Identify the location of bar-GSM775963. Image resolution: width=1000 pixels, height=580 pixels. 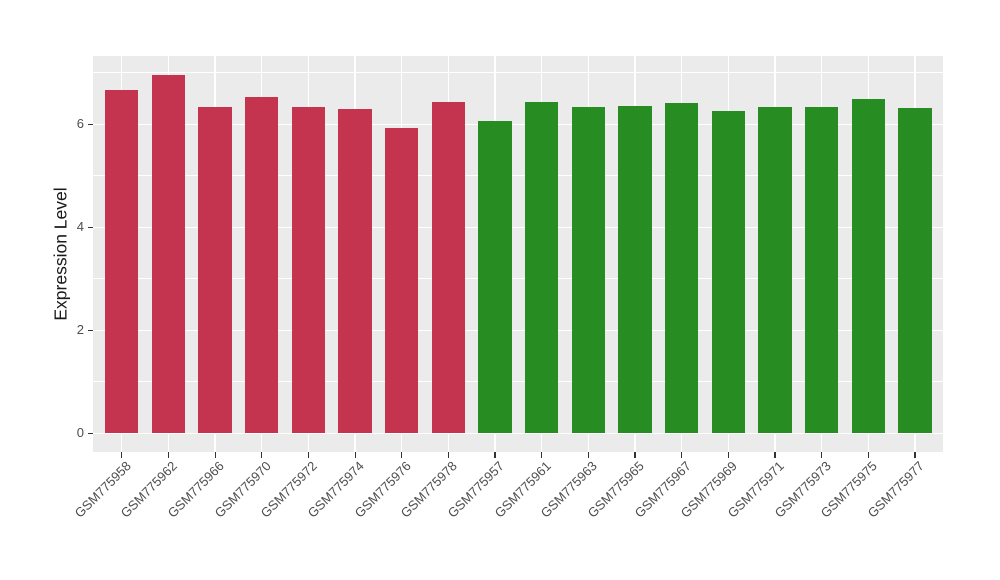
(588, 270).